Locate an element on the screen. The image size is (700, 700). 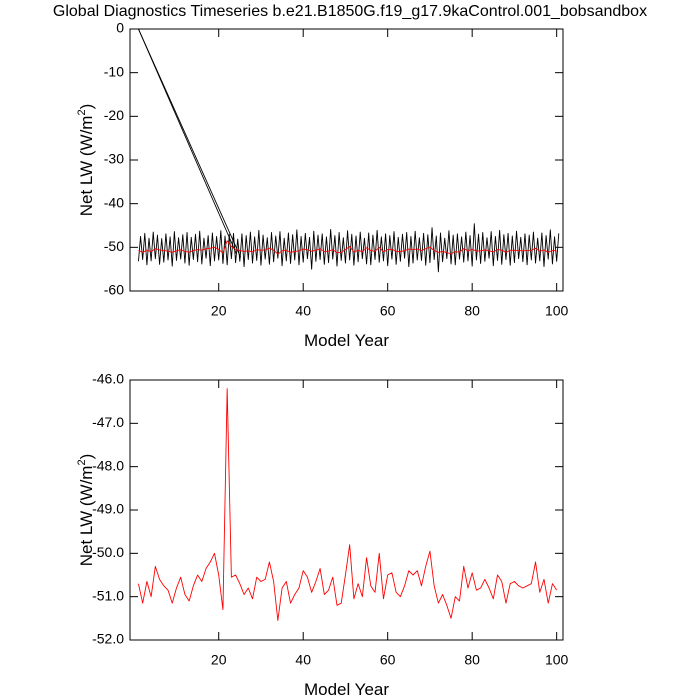
y-tick-label: -47.0 is located at coordinates (108, 422).